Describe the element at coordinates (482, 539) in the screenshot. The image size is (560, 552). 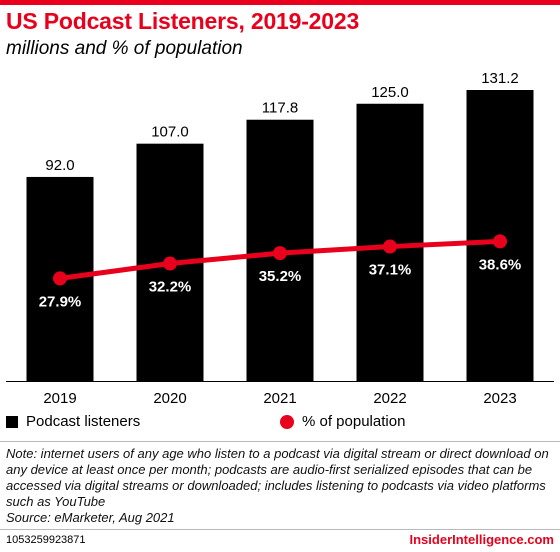
I see `brand-logo: InsiderIntelligence.com` at that location.